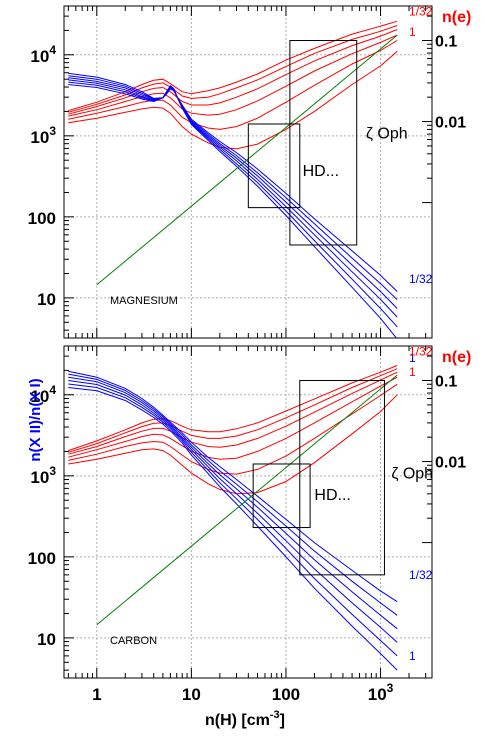 This screenshot has width=485, height=736. I want to click on x-axis-label: n(H) [cm-3], so click(245, 719).